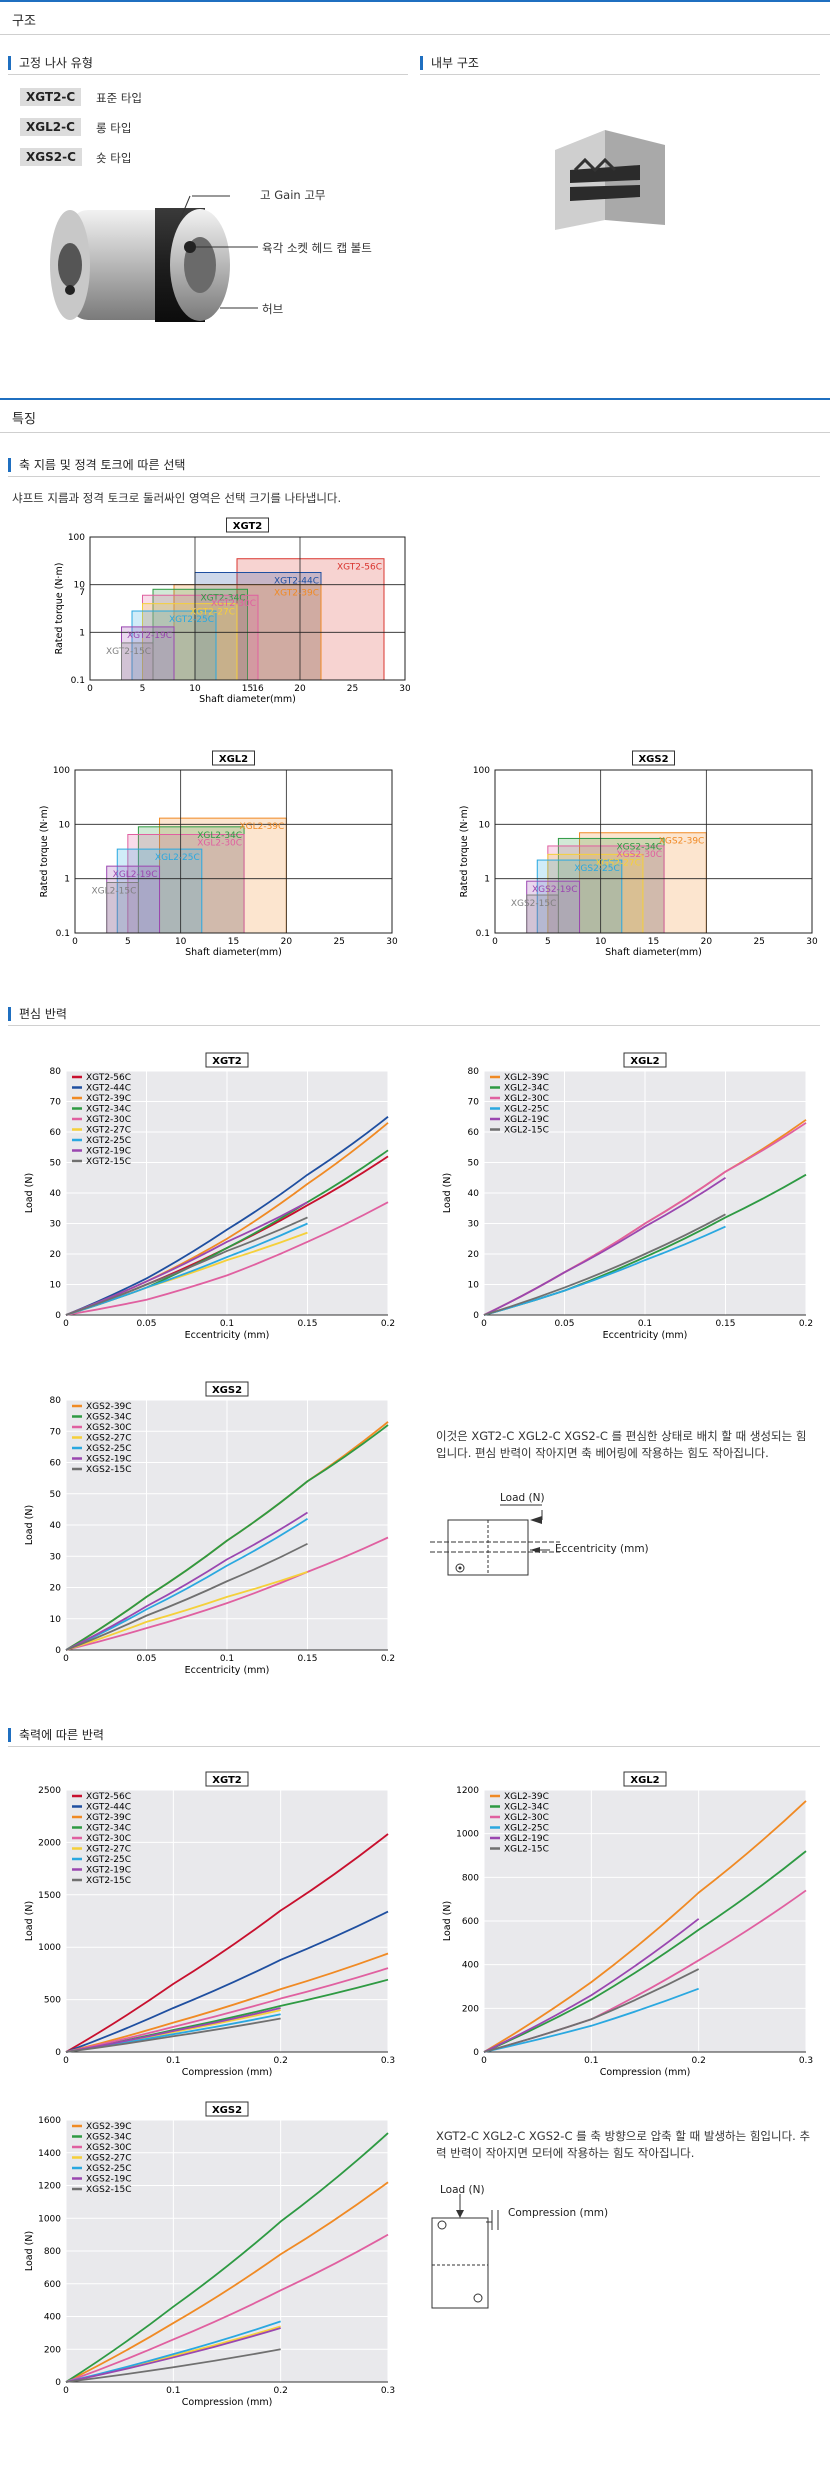  Describe the element at coordinates (177, 498) in the screenshot. I see `selection-description: 샤프트 지름과 정격 토크로 둘러싸인 영역은 선택 크기를 나타냅니다.` at that location.